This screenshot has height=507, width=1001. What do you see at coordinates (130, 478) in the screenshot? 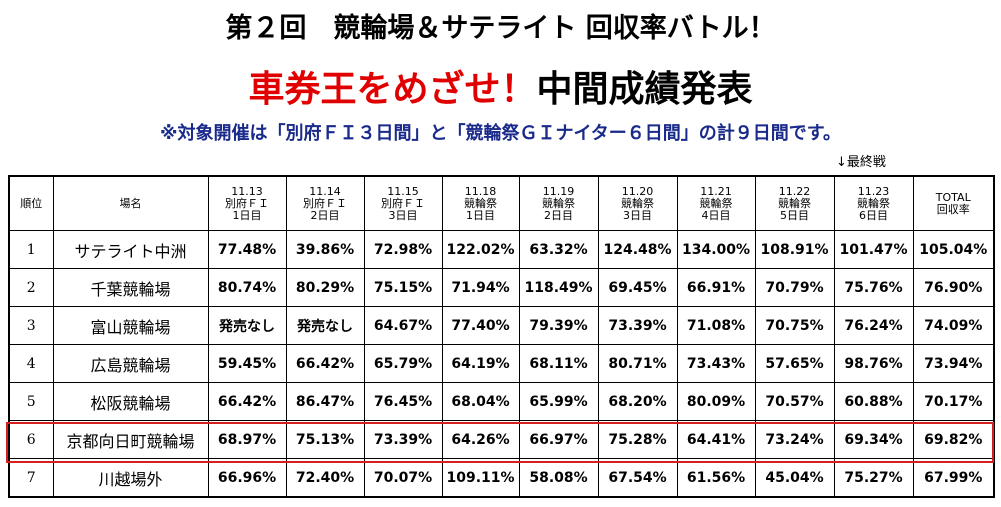
I see `venue-cell: 川越場外` at bounding box center [130, 478].